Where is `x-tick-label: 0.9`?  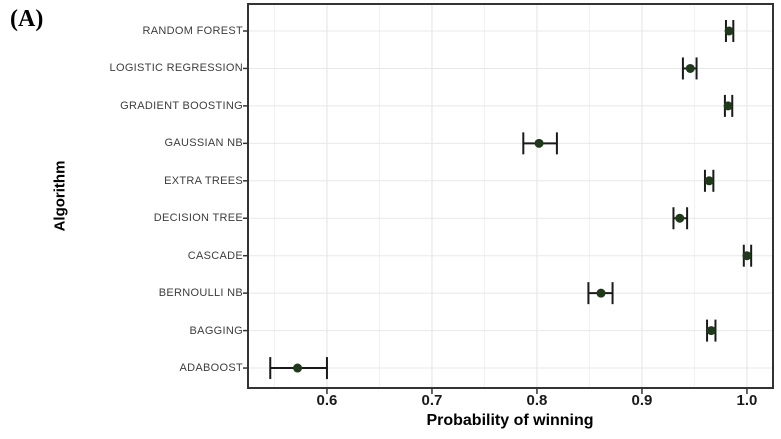 x-tick-label: 0.9 is located at coordinates (642, 400).